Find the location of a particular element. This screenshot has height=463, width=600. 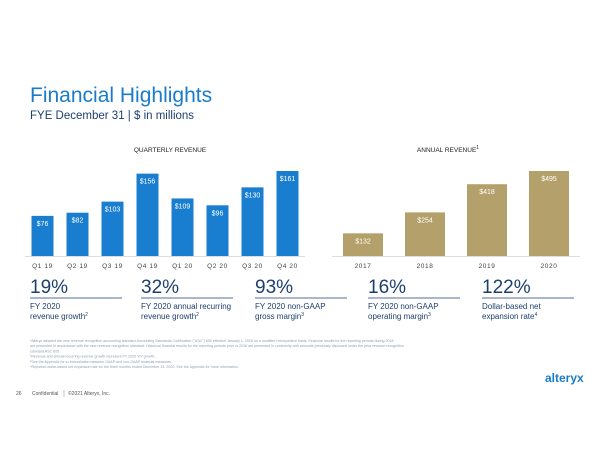

x-tick-label: Q3 20 is located at coordinates (252, 266).